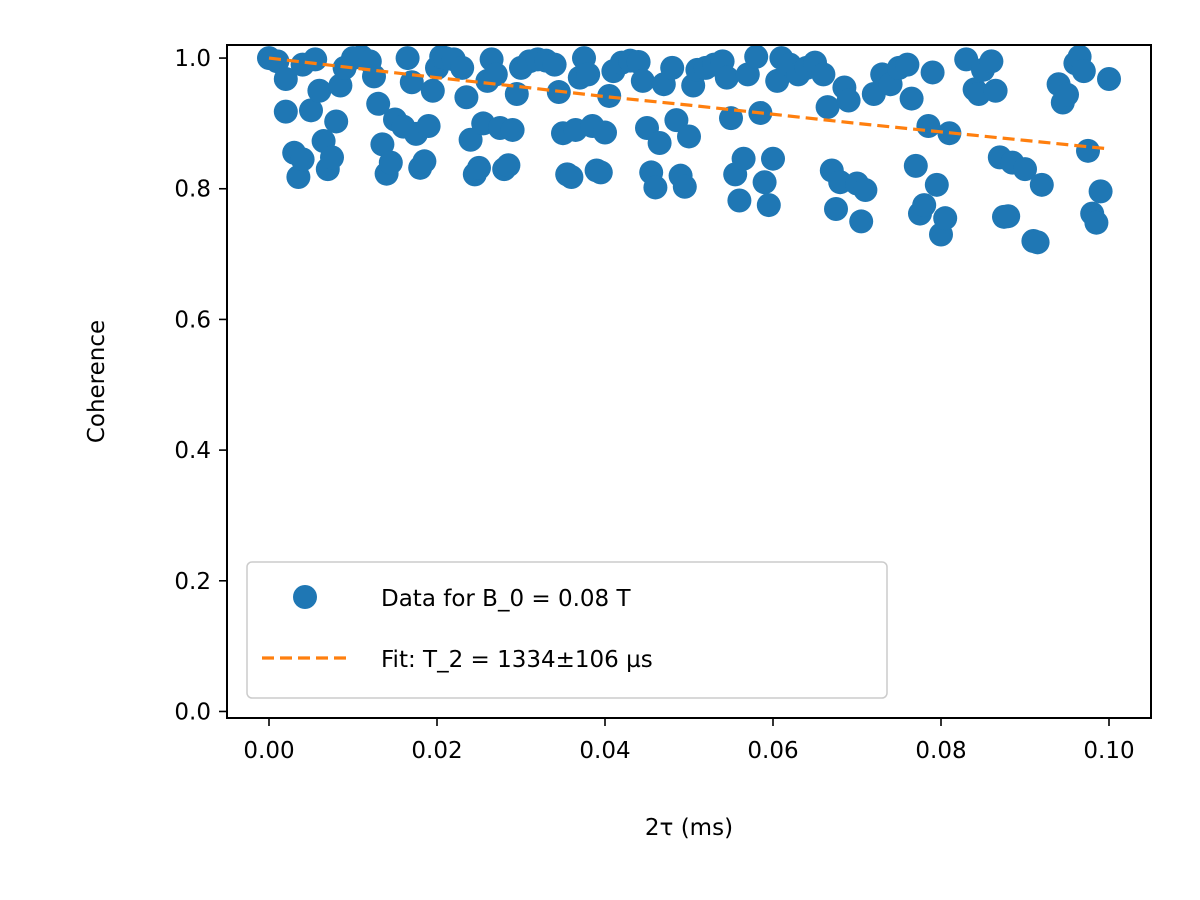 This screenshot has height=900, width=1200. Describe the element at coordinates (506, 599) in the screenshot. I see `legend-label-data: Data for B_0 = 0.08 T` at that location.